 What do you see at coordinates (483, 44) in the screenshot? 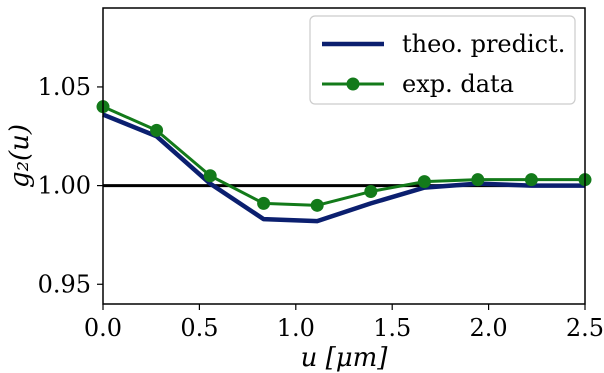
I see `legend-label-theo-predict: theo. predict.` at bounding box center [483, 44].